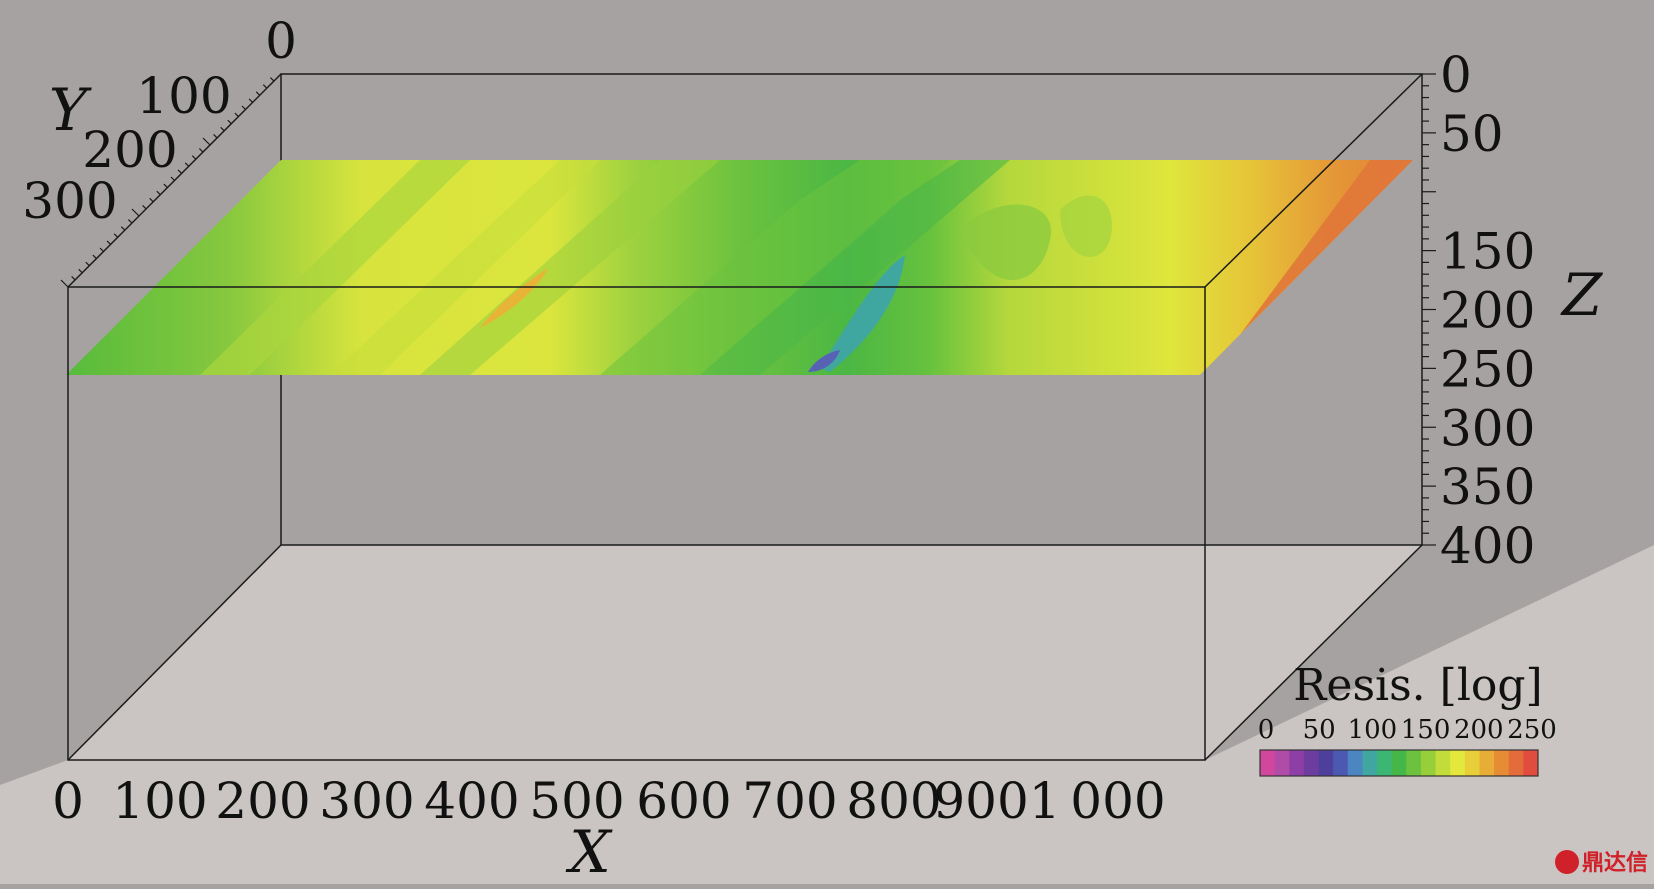 Image resolution: width=1654 pixels, height=889 pixels. I want to click on z-axis-title: Z, so click(1582, 295).